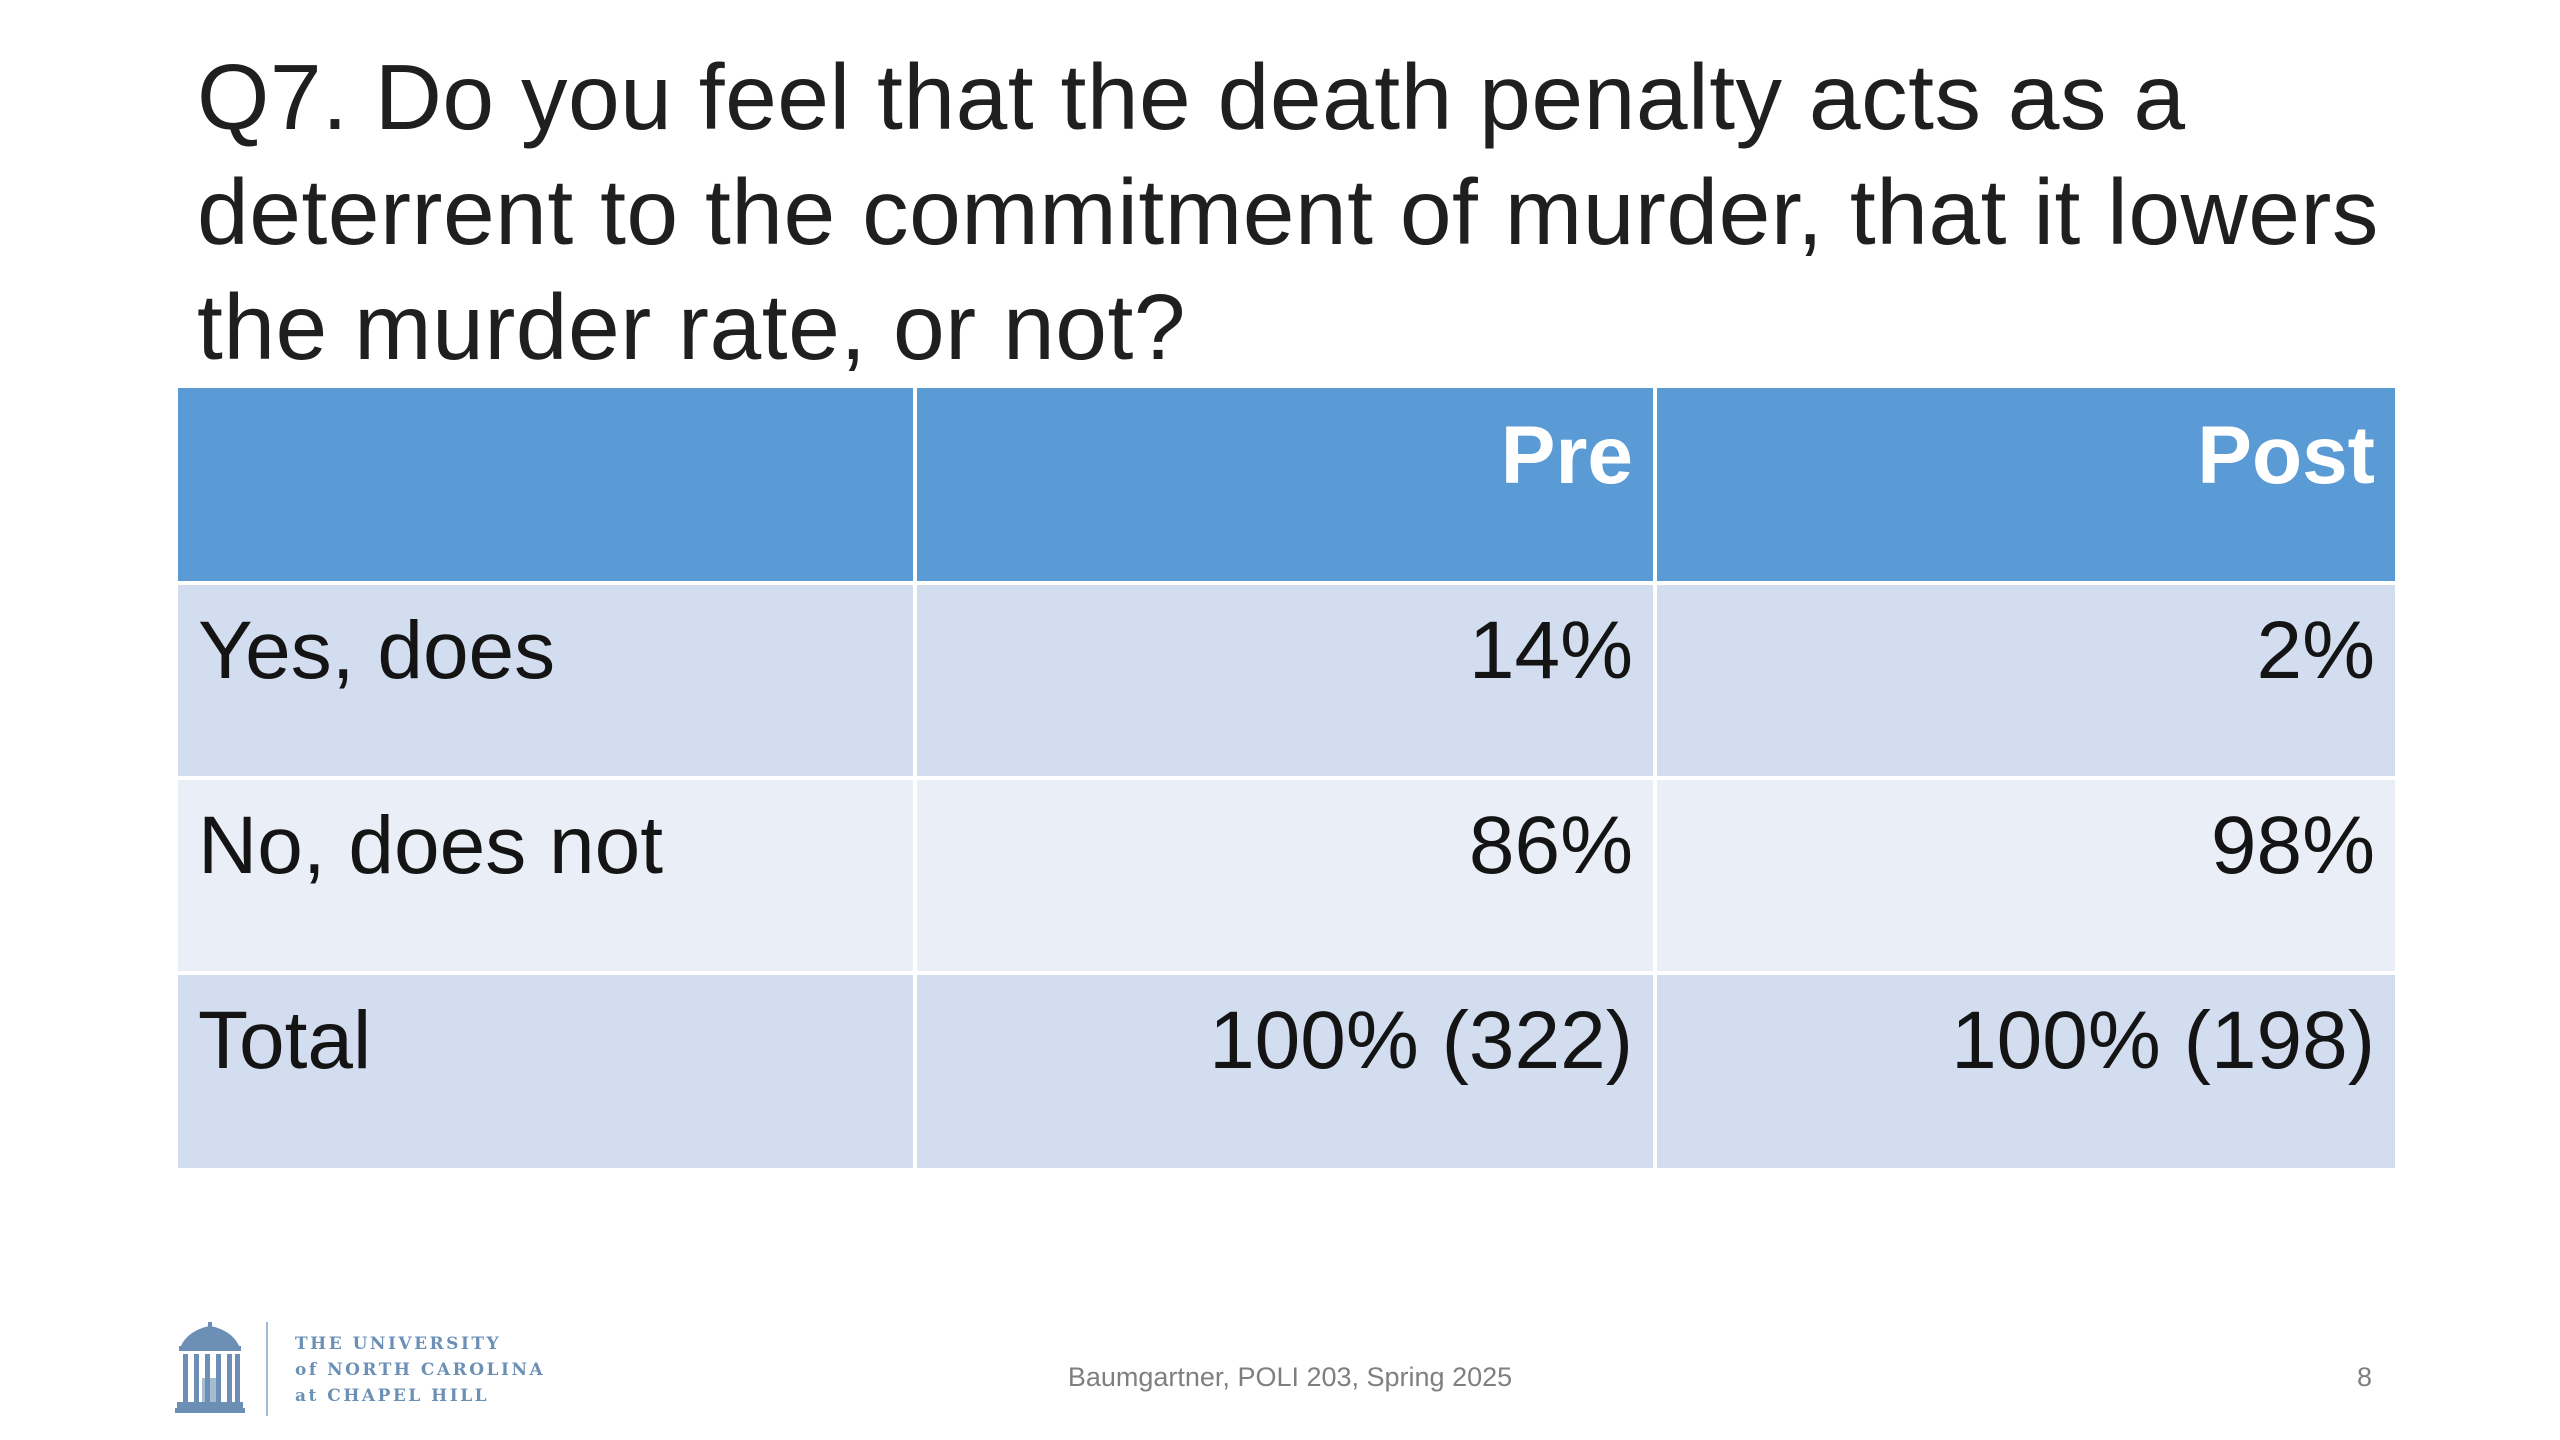 The image size is (2560, 1440). What do you see at coordinates (547, 680) in the screenshot?
I see `row-label: Yes, does` at bounding box center [547, 680].